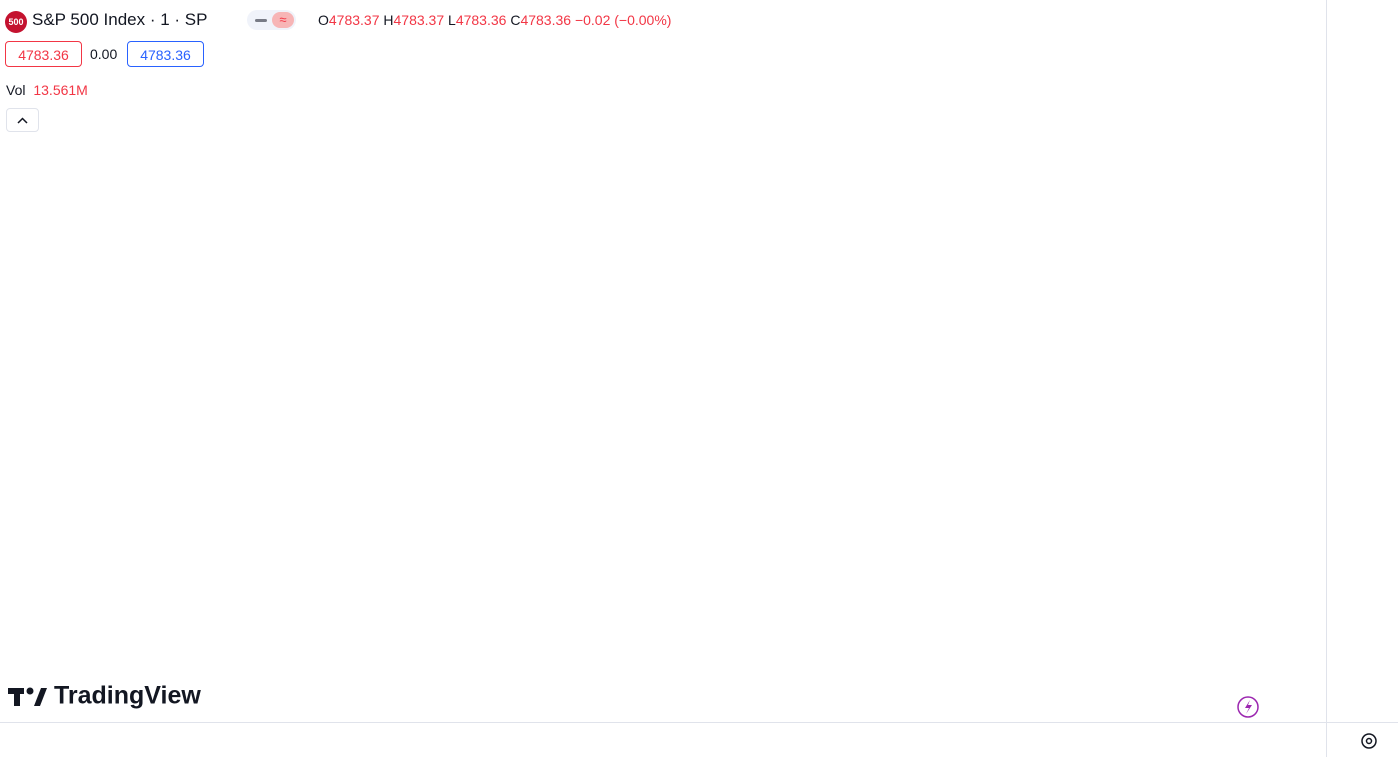 The width and height of the screenshot is (1398, 757). What do you see at coordinates (515, 20) in the screenshot?
I see `label: C` at bounding box center [515, 20].